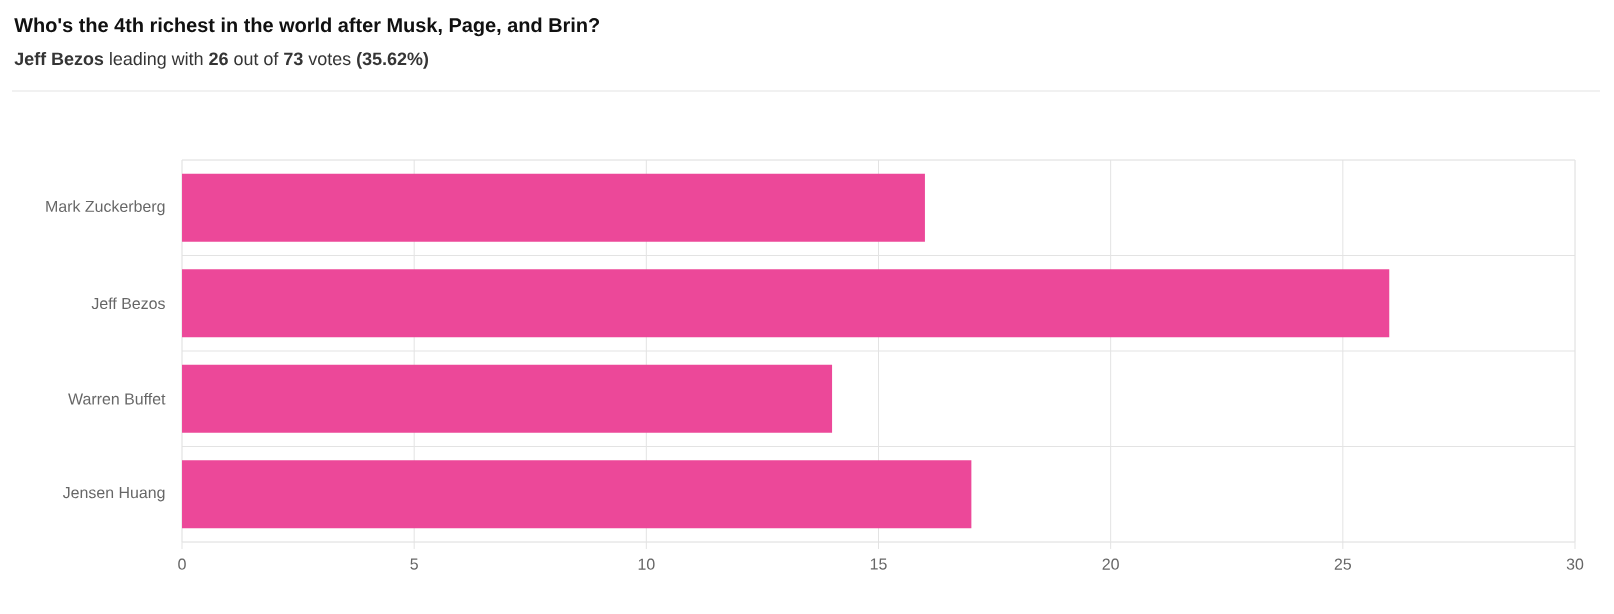  What do you see at coordinates (128, 303) in the screenshot?
I see `y-tick-label: Jeff Bezos` at bounding box center [128, 303].